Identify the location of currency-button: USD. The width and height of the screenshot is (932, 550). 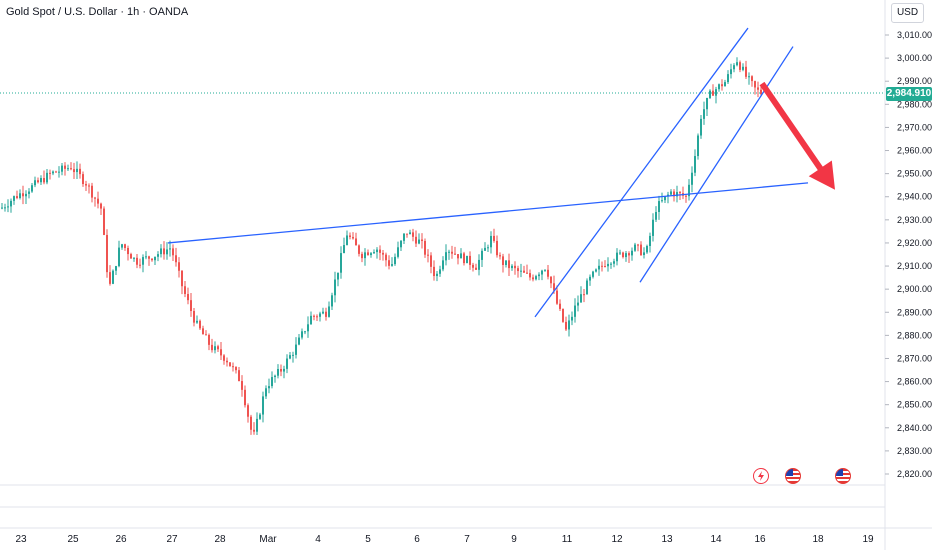
(907, 13).